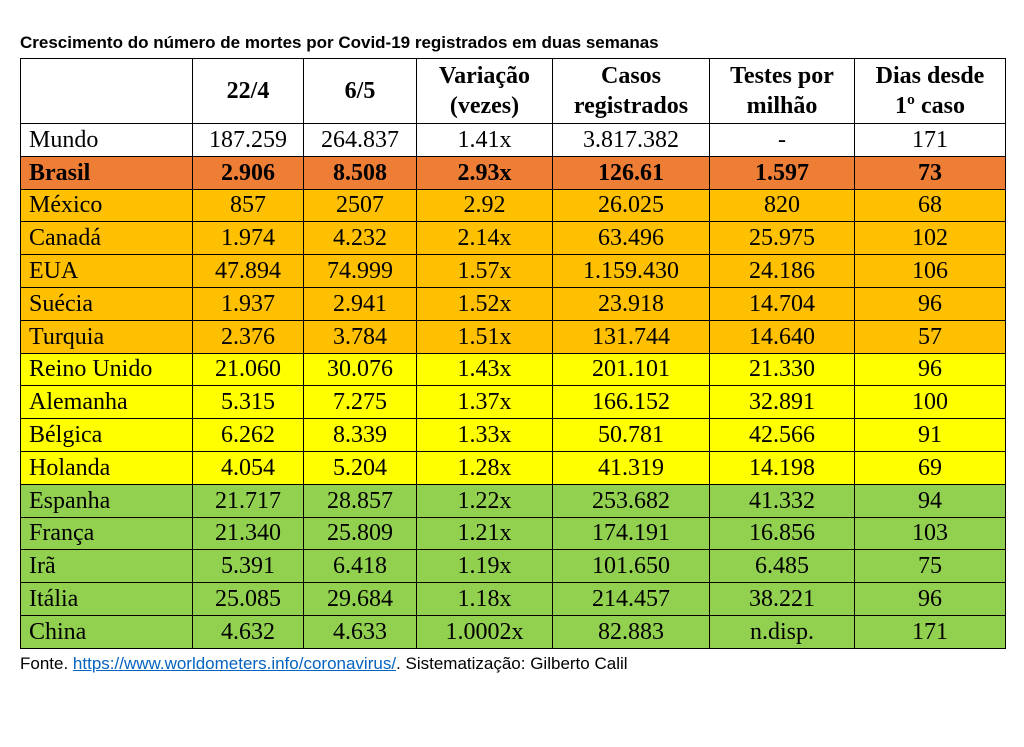  What do you see at coordinates (631, 402) in the screenshot?
I see `cell-casos: 166.152` at bounding box center [631, 402].